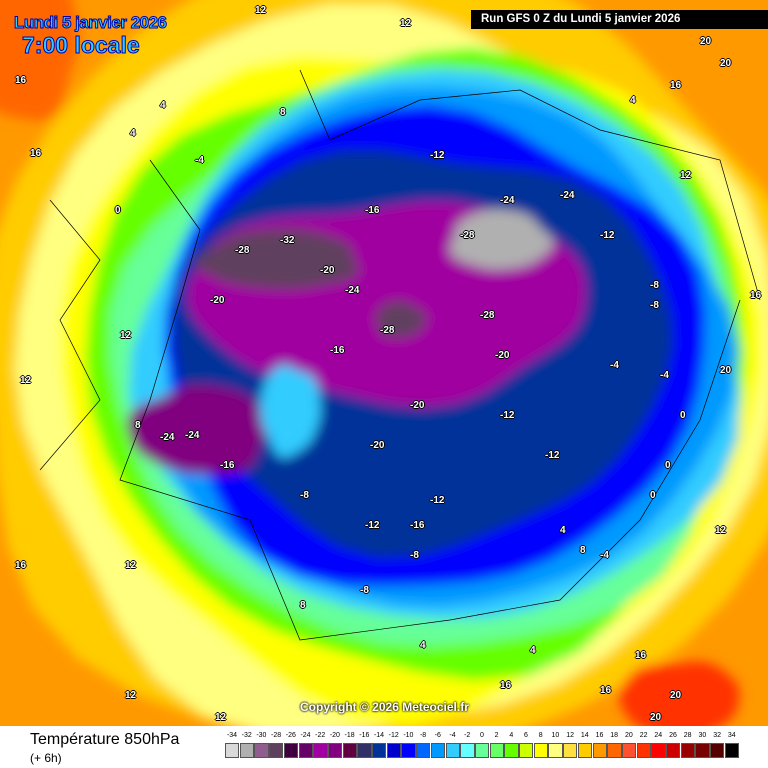 The width and height of the screenshot is (768, 768). Describe the element at coordinates (349, 735) in the screenshot. I see `scale-tick: -18` at that location.